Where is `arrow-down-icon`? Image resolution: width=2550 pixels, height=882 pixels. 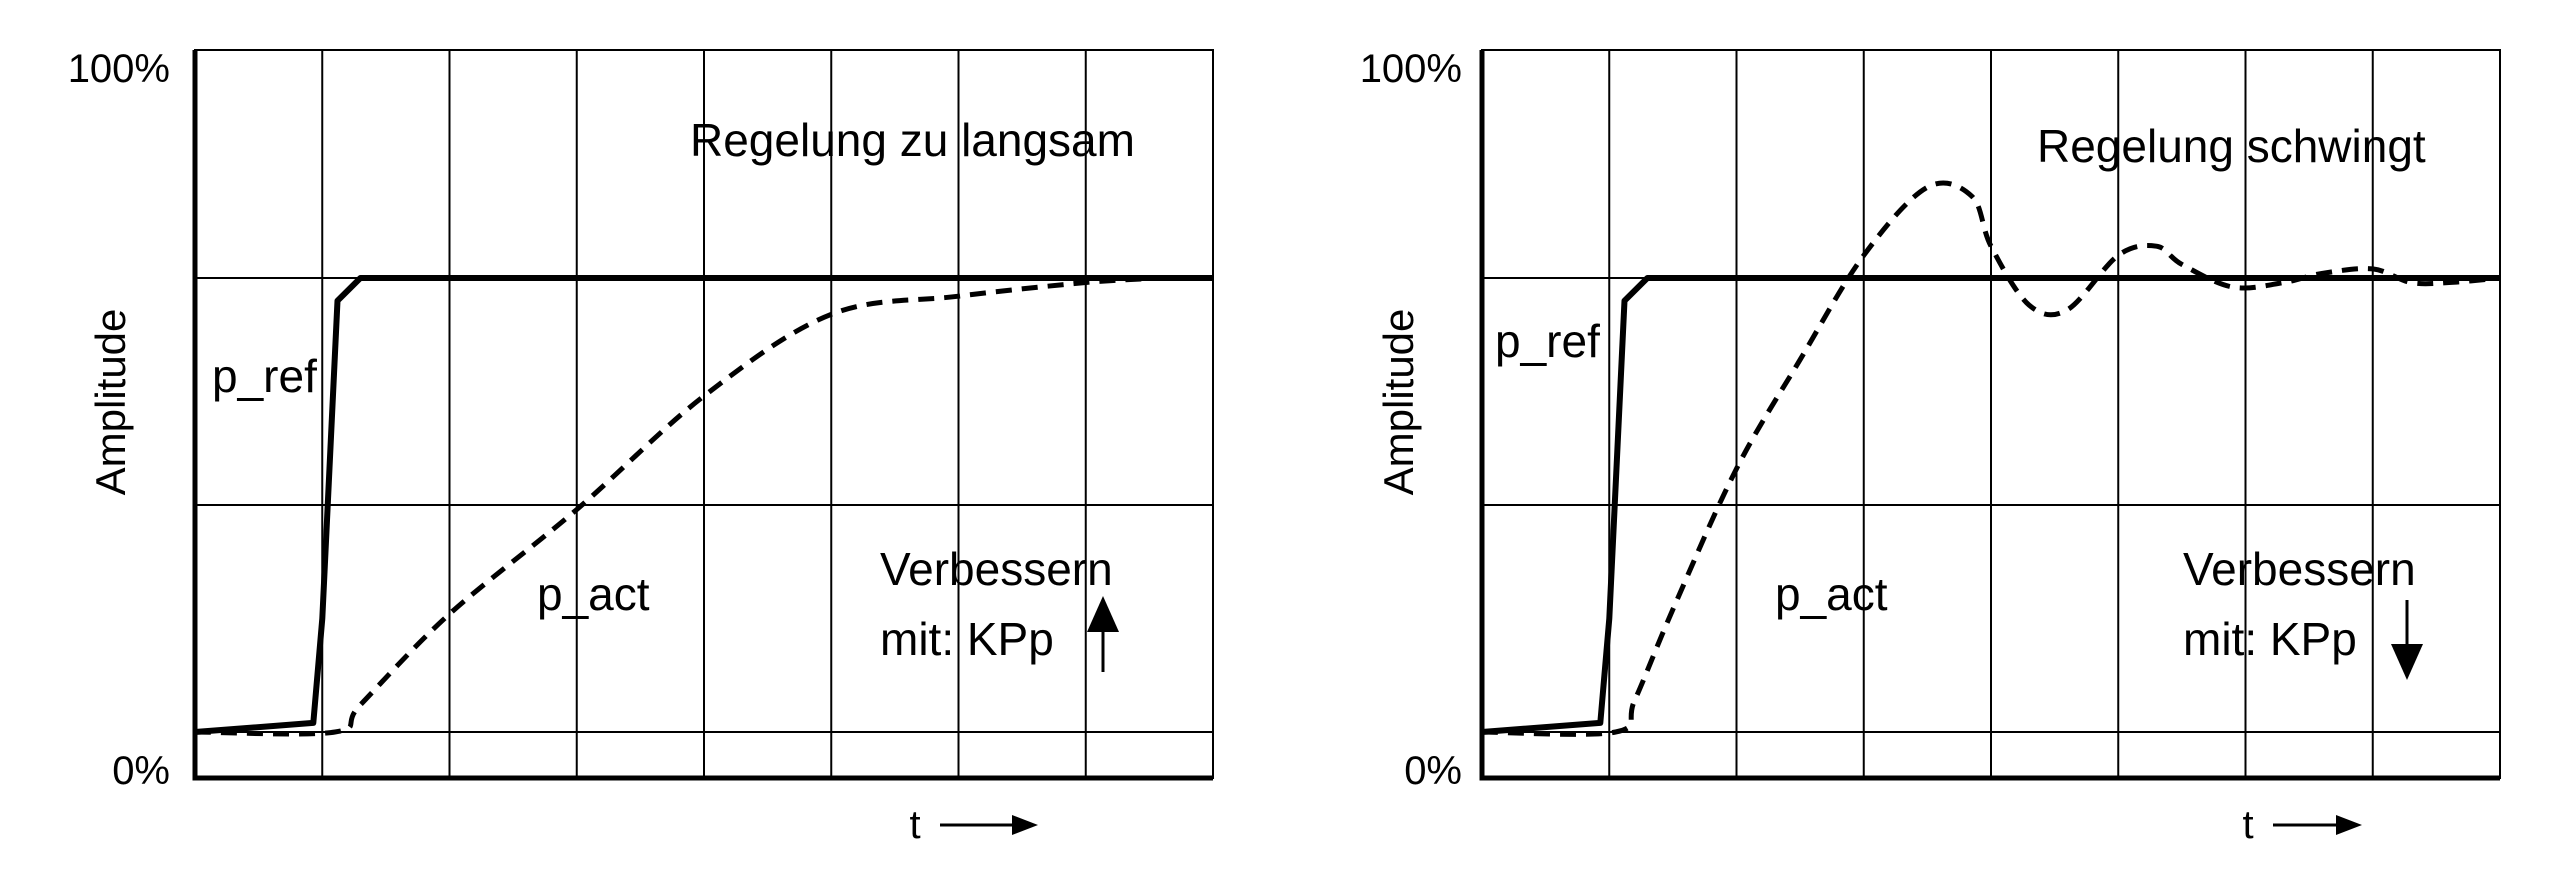
arrow-down-icon is located at coordinates (2407, 640).